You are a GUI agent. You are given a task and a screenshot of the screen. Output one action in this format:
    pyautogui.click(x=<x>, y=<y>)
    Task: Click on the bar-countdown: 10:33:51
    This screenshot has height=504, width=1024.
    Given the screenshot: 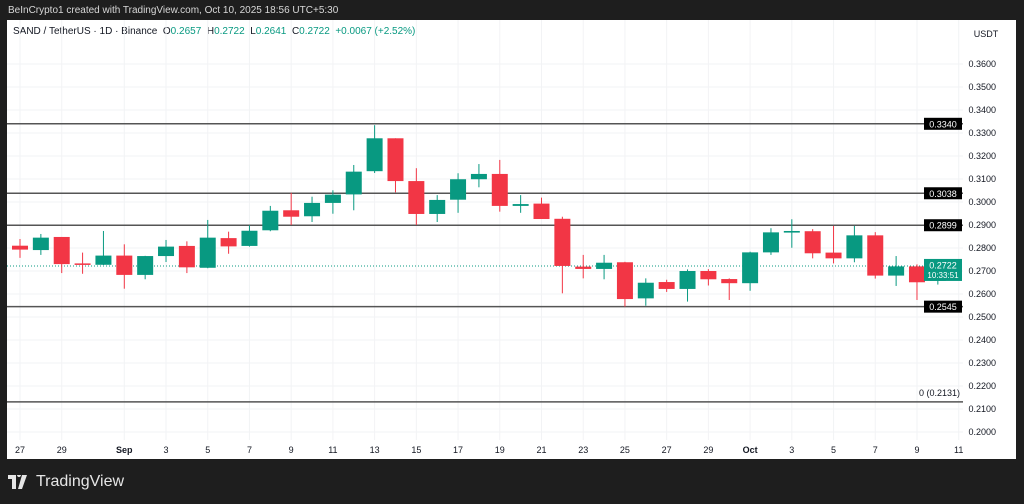 What is the action you would take?
    pyautogui.click(x=943, y=275)
    